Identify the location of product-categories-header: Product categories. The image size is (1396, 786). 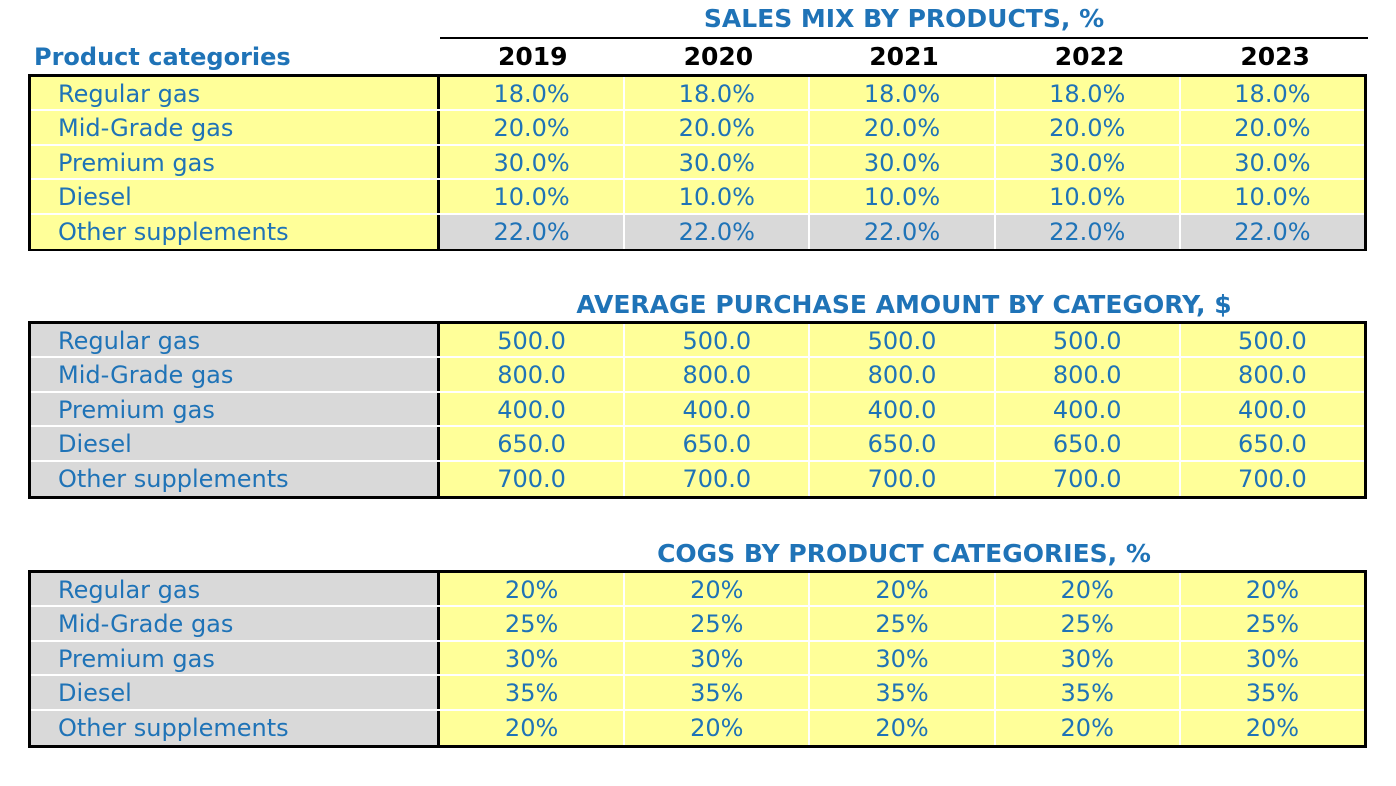
(162, 57).